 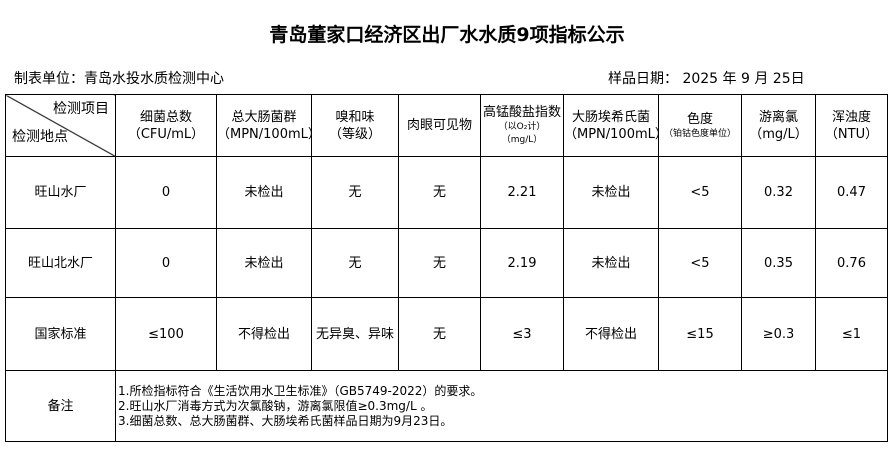 I want to click on value-cell: 2.21, so click(x=522, y=192).